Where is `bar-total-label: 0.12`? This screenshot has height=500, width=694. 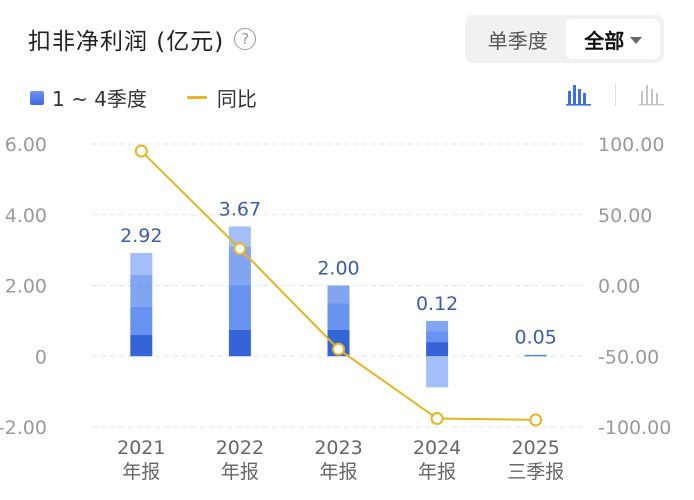 bar-total-label: 0.12 is located at coordinates (437, 304).